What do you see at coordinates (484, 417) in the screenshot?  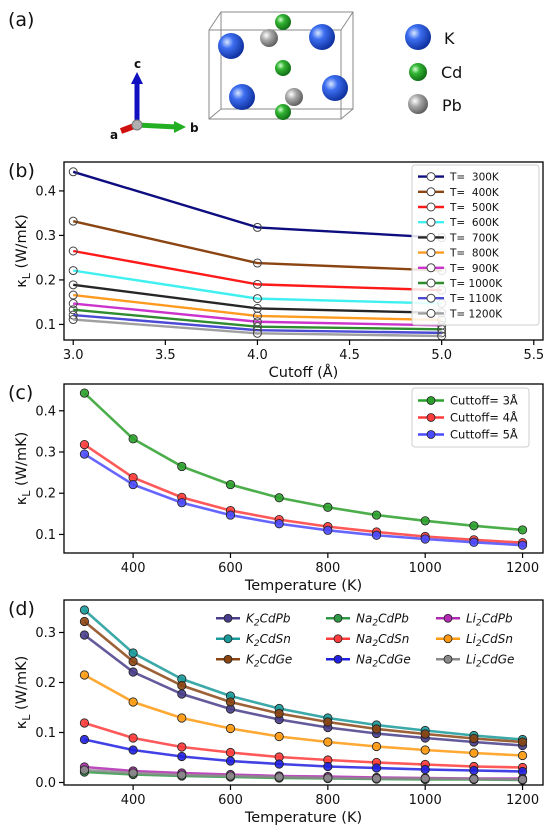 I see `legend-label: Cuttoff= 4Å` at bounding box center [484, 417].